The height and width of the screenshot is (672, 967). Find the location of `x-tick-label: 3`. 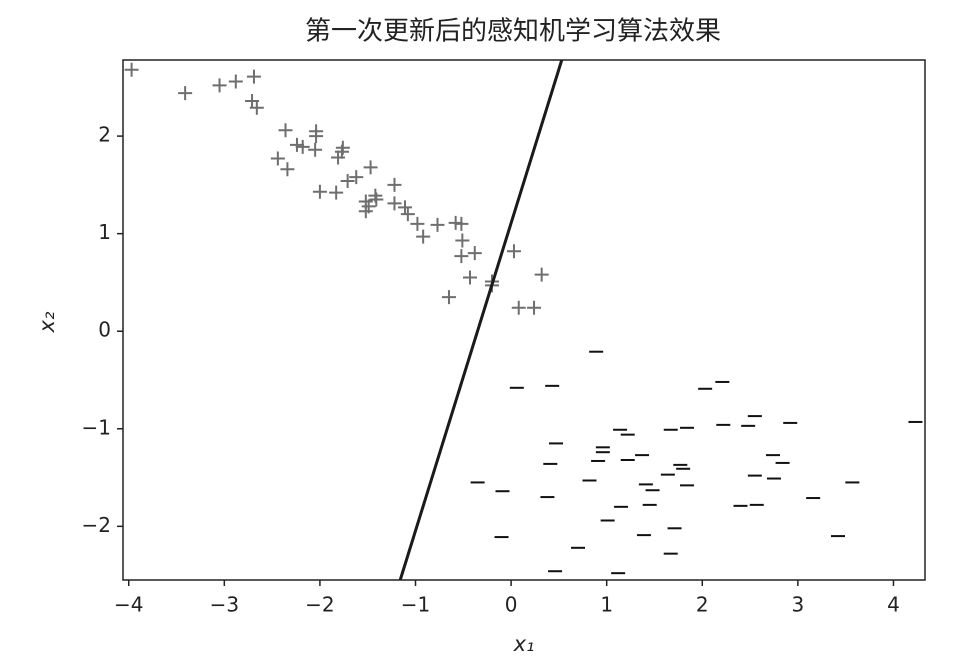

x-tick-label: 3 is located at coordinates (797, 605).